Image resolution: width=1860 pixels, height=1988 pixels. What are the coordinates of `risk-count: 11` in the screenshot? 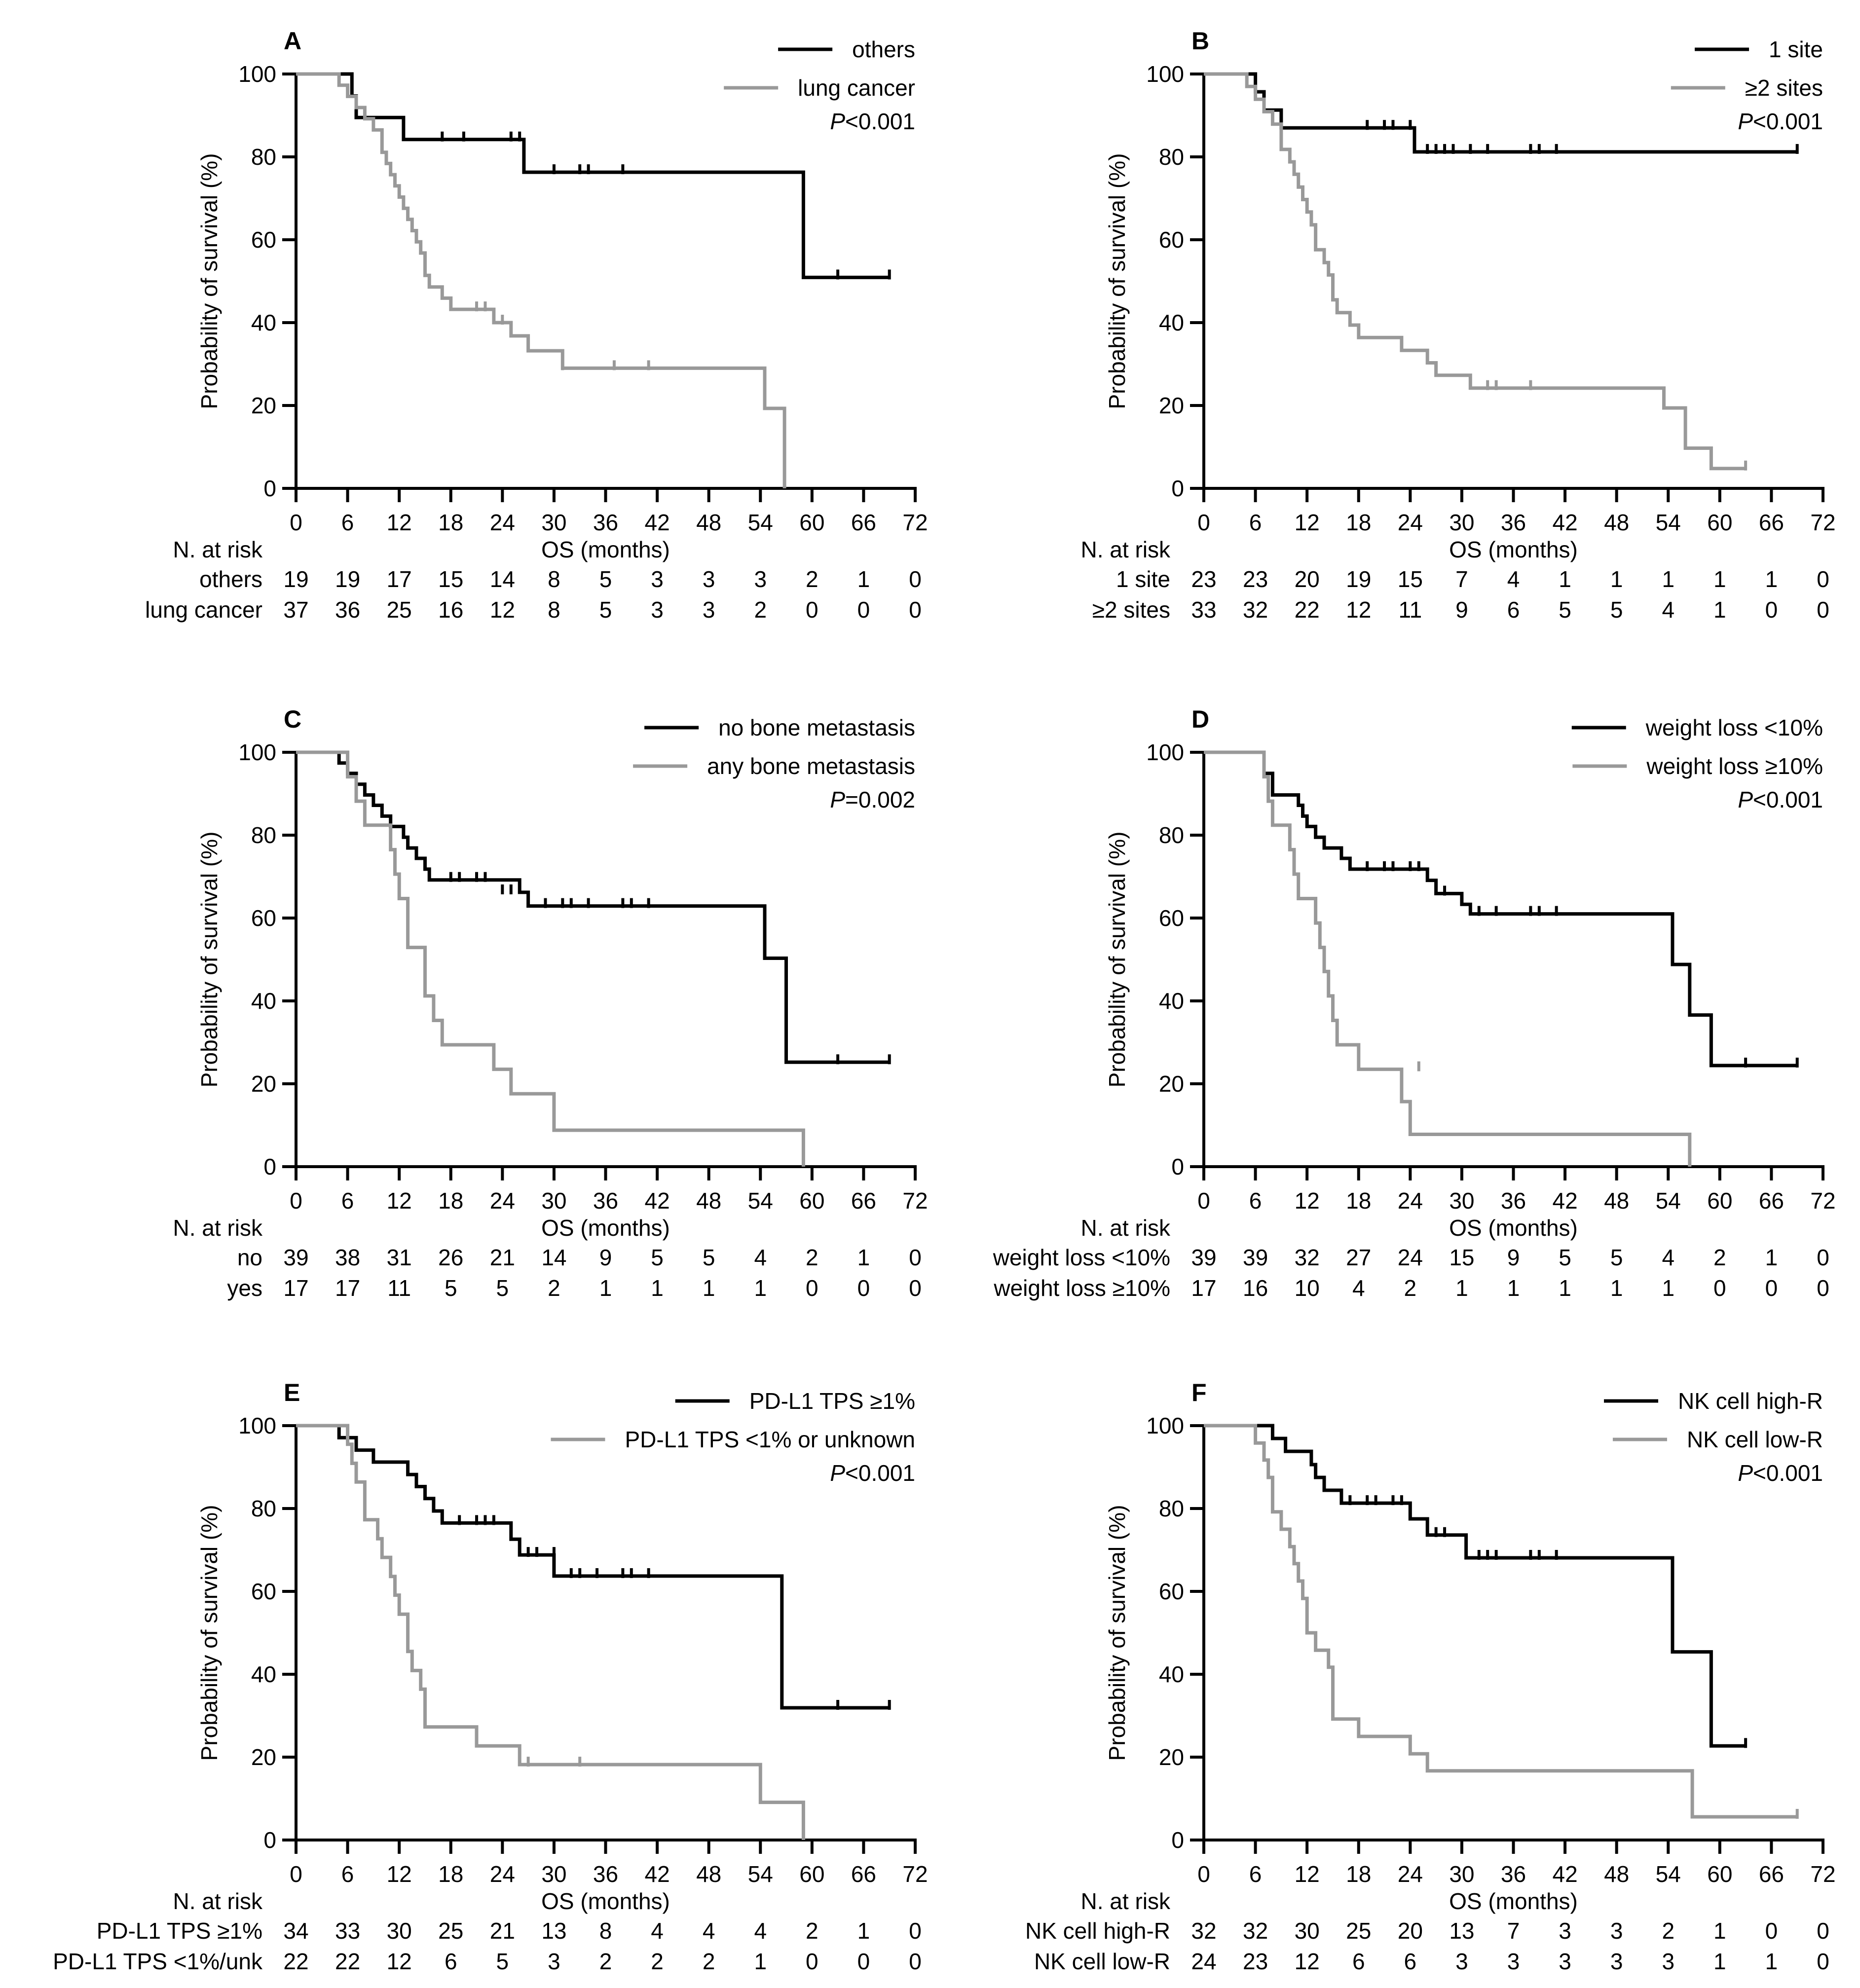 It's located at (399, 1288).